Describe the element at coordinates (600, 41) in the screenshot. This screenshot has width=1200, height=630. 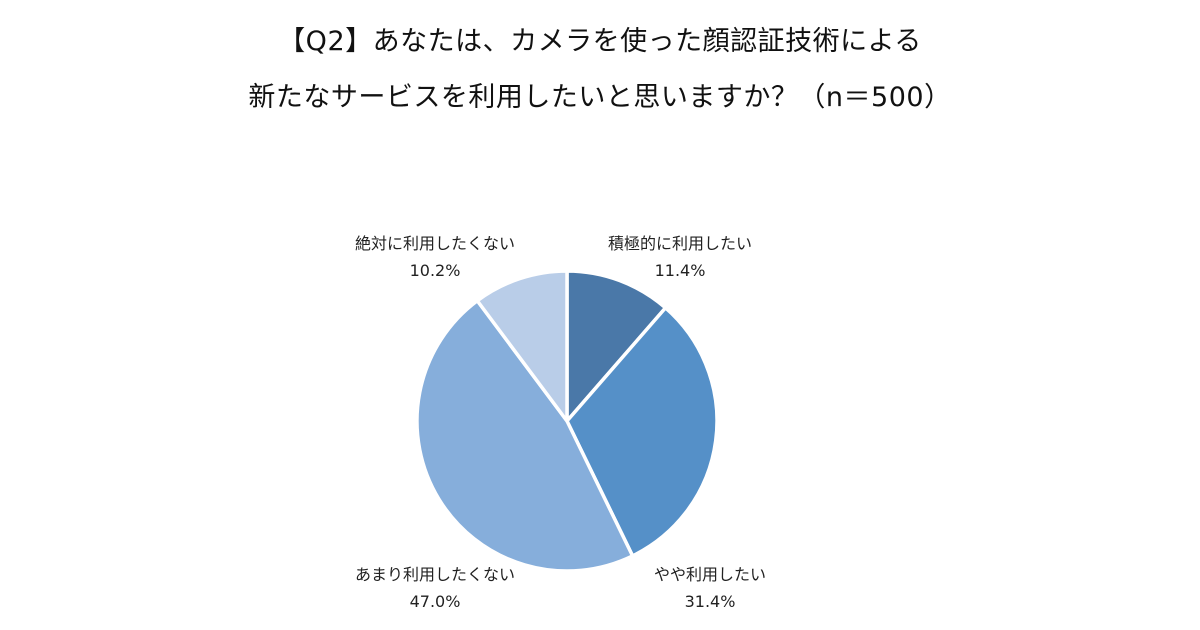
I see `chart-title-line-1: 【Q2】あなたは、カメラを使った顔認証技術による` at that location.